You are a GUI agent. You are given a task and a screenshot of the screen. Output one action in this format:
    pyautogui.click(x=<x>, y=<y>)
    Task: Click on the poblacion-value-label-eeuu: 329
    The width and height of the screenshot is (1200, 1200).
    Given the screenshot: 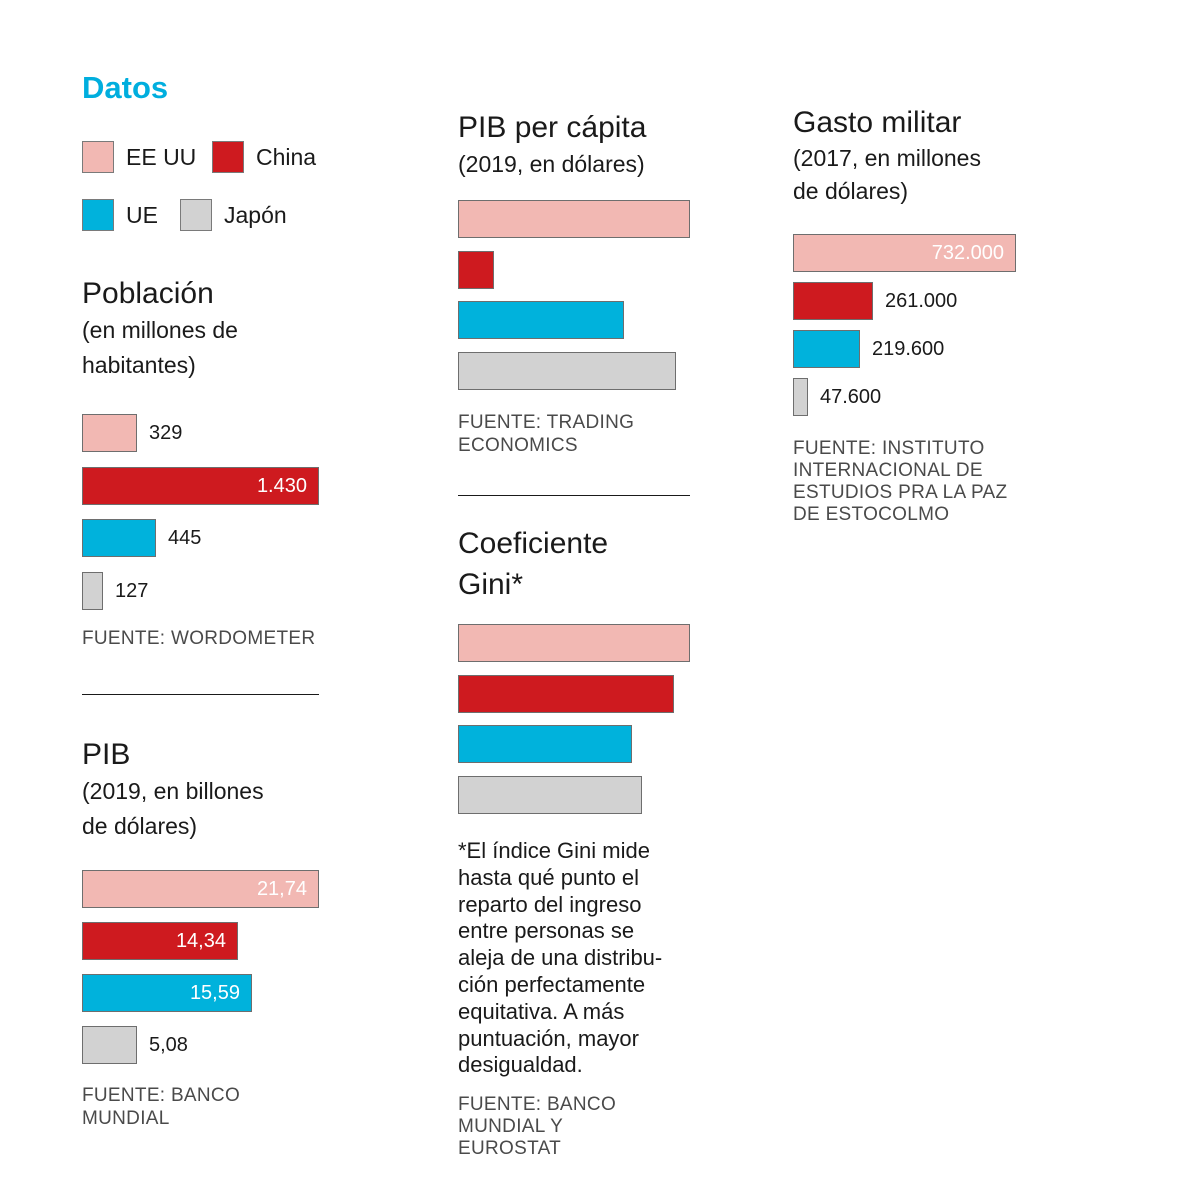 What is the action you would take?
    pyautogui.click(x=166, y=433)
    